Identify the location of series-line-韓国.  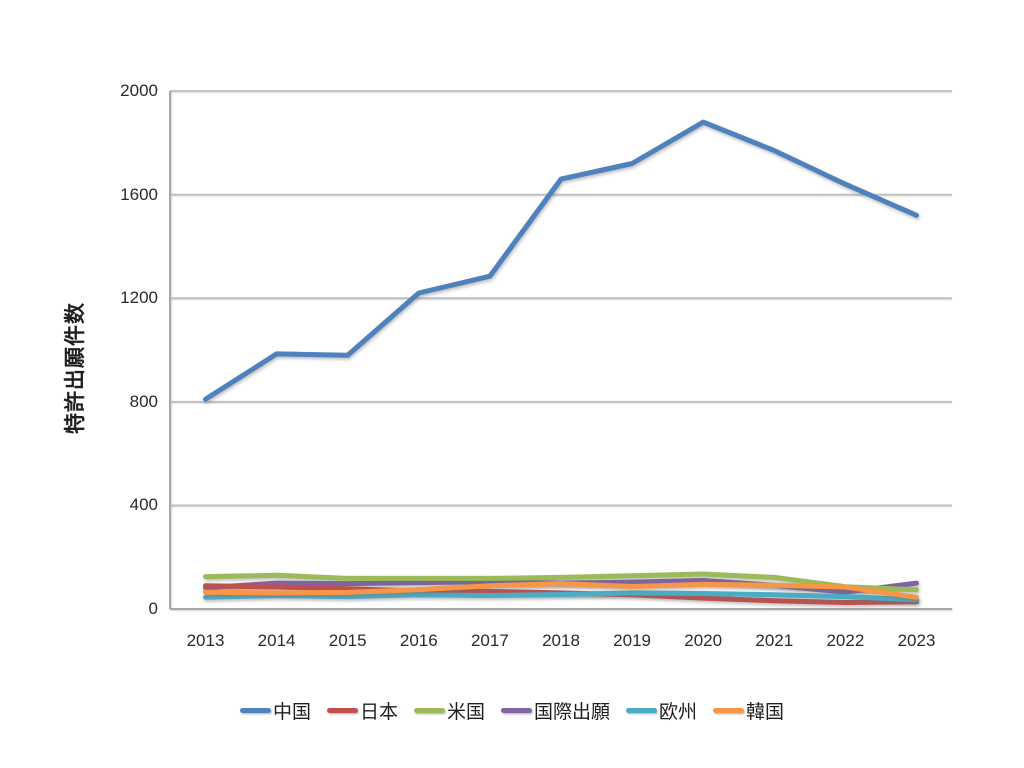
(561, 590).